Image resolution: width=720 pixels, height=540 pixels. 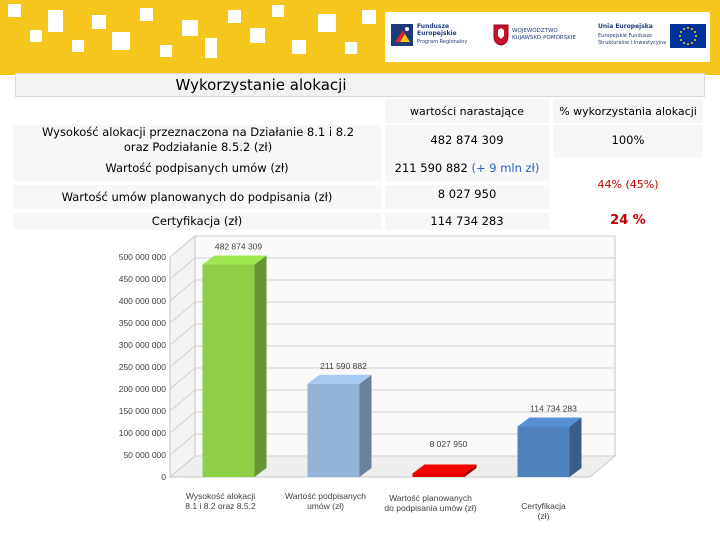 What do you see at coordinates (143, 411) in the screenshot?
I see `y-tick-label: 150 000 000` at bounding box center [143, 411].